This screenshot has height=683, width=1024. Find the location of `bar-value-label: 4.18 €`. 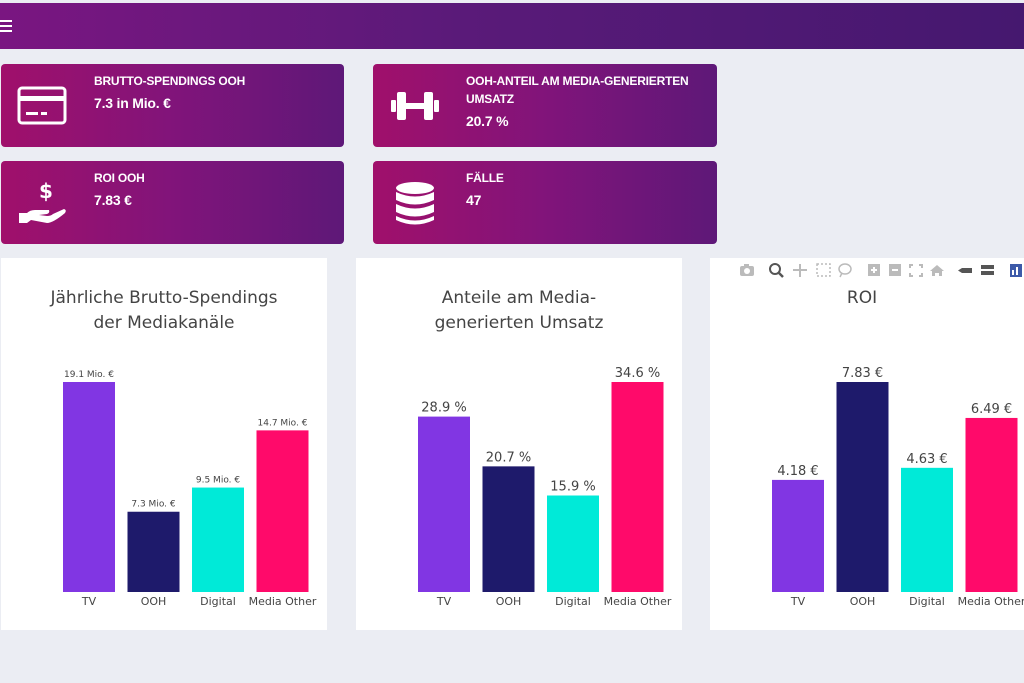

bar-value-label: 4.18 € is located at coordinates (797, 471).